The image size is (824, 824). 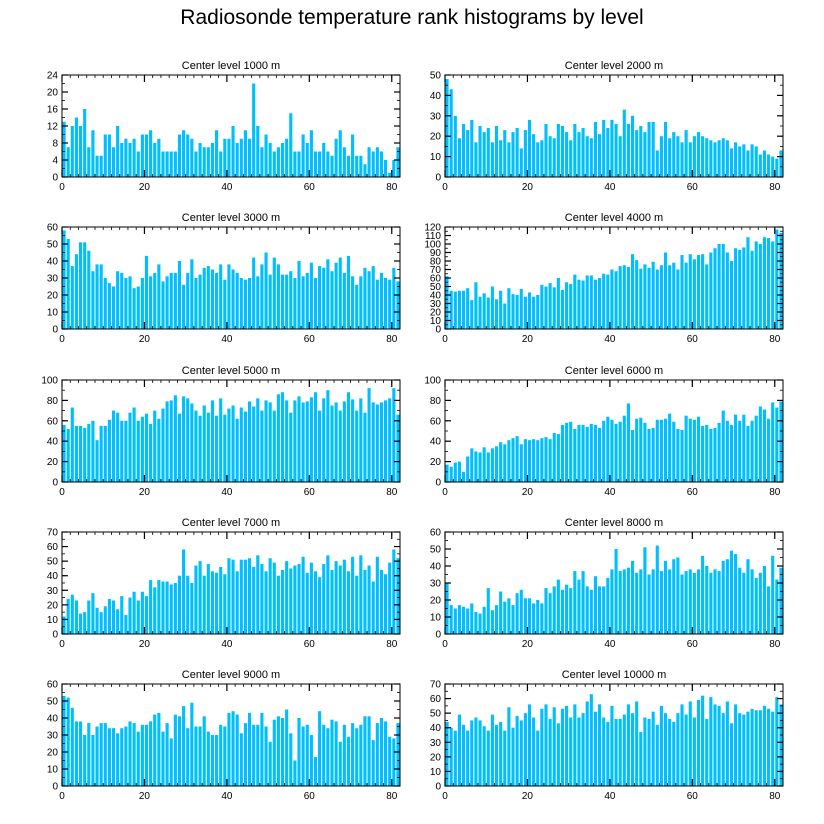 What do you see at coordinates (610, 644) in the screenshot?
I see `x-tick-label: 40` at bounding box center [610, 644].